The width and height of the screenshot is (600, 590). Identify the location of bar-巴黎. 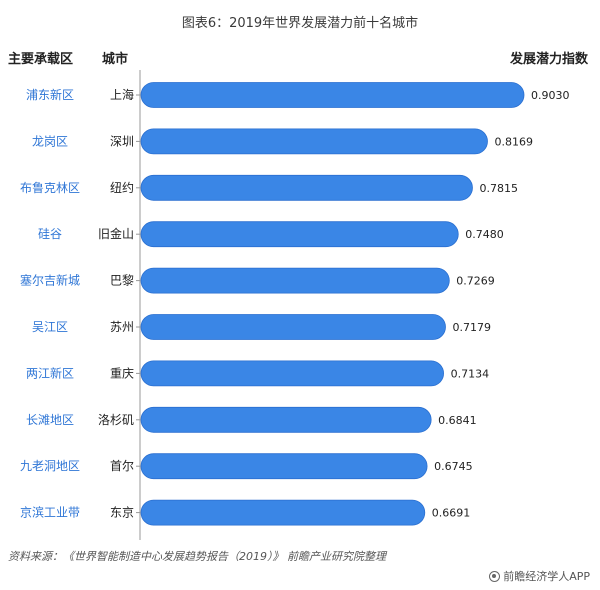
(295, 280).